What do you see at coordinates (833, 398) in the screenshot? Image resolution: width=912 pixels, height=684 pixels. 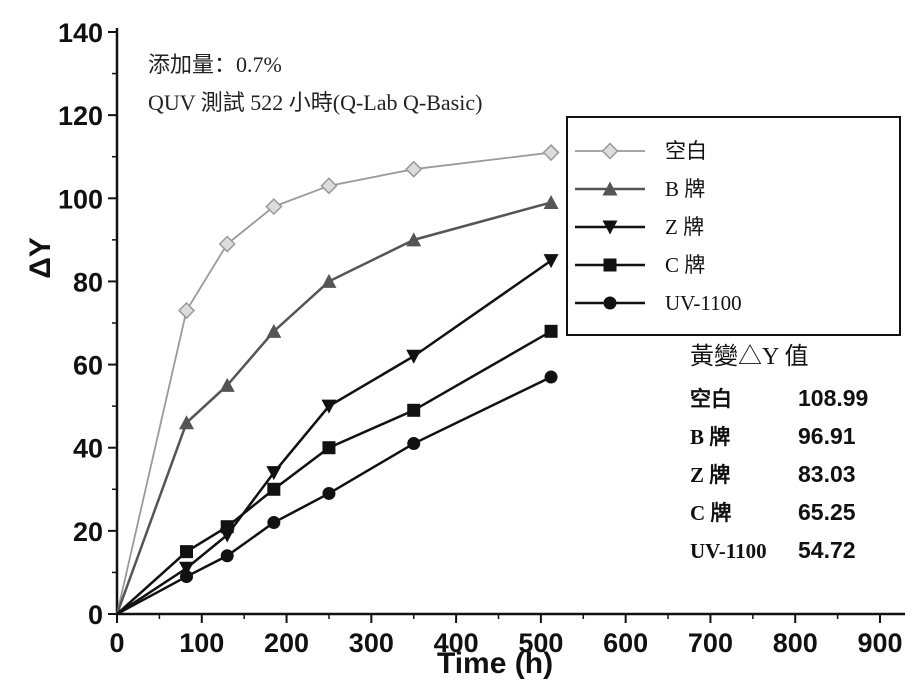 I see `table-row-value: 108.99` at bounding box center [833, 398].